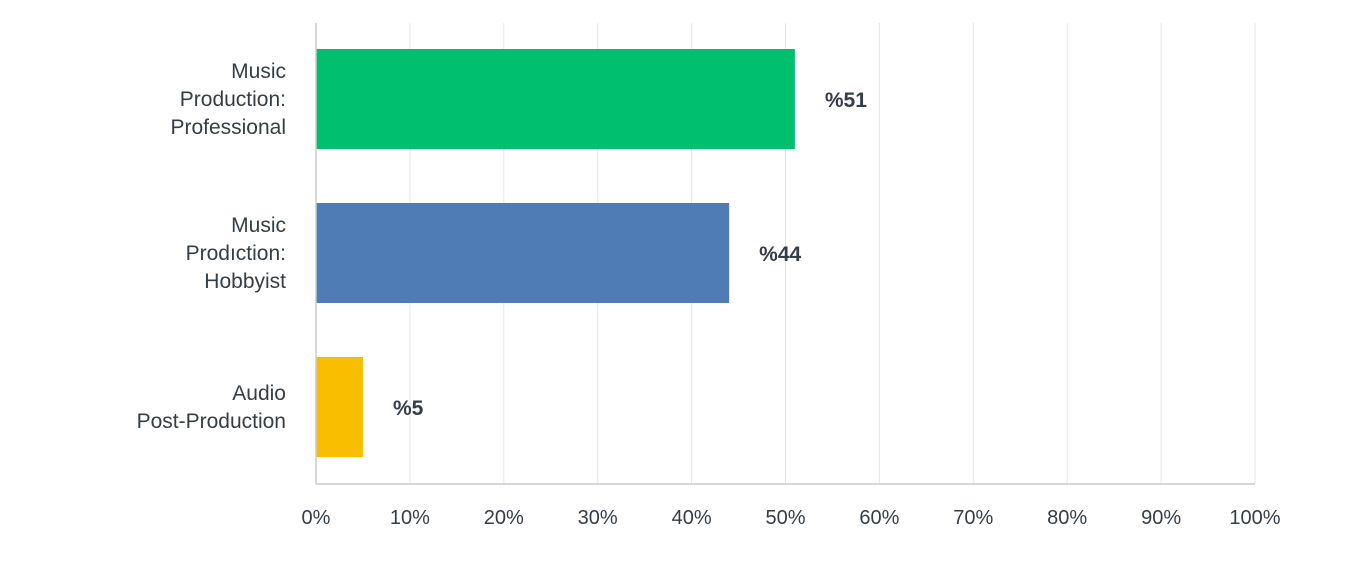 The image size is (1350, 577). What do you see at coordinates (973, 518) in the screenshot?
I see `x-tick-label: 70%` at bounding box center [973, 518].